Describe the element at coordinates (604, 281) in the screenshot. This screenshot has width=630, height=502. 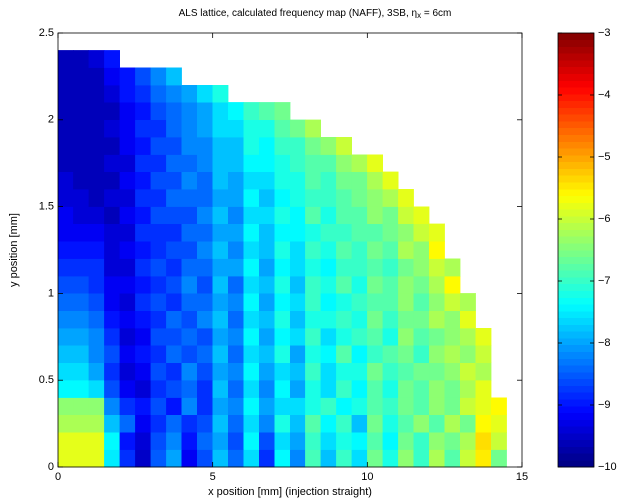
I see `colorbar-tick-label: −7` at that location.